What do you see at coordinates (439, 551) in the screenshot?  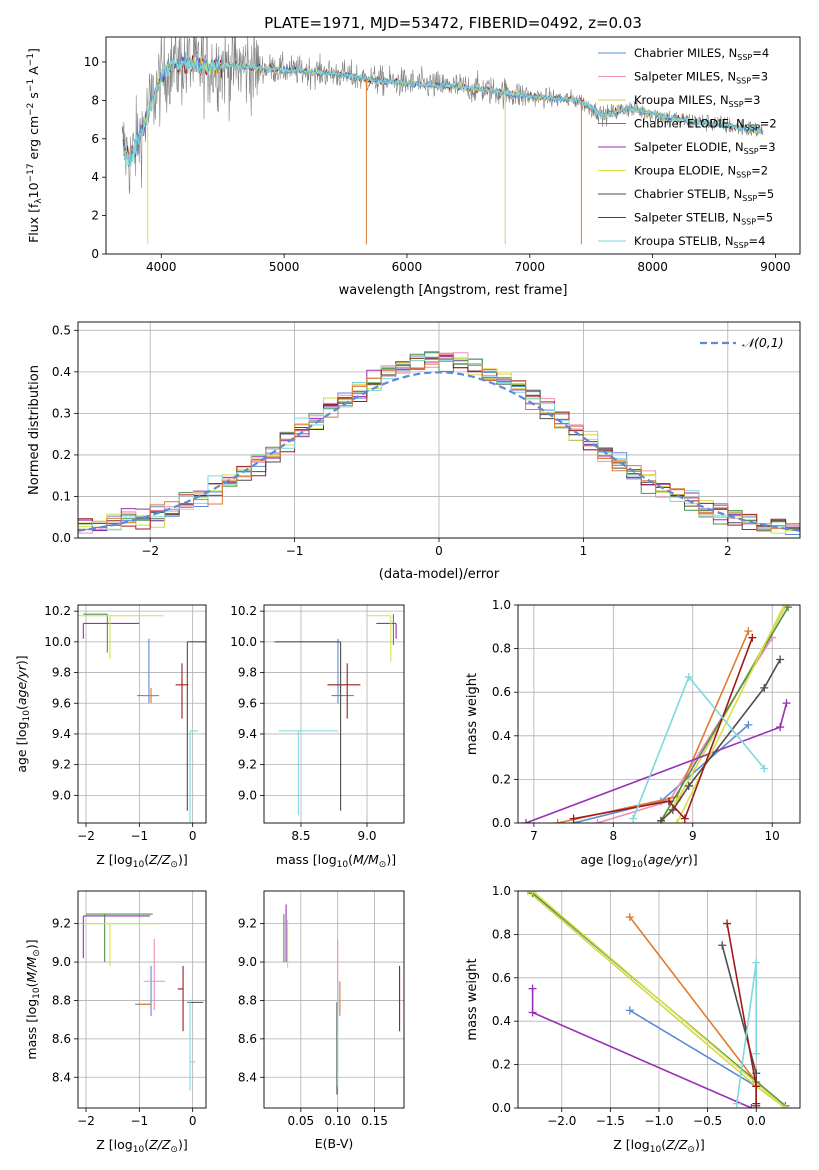 I see `x-tick-label: 0` at bounding box center [439, 551].